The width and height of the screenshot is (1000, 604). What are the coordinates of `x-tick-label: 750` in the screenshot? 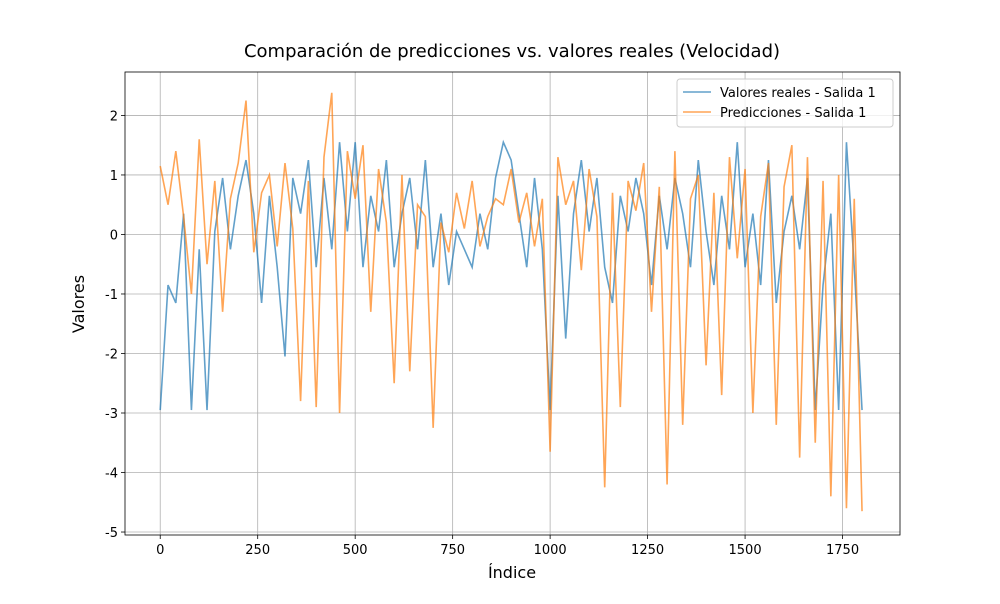 It's located at (452, 550).